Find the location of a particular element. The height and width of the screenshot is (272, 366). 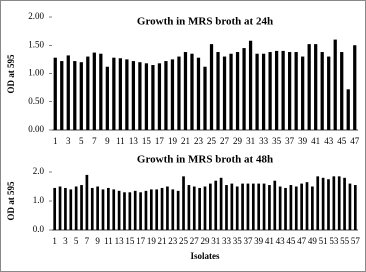

x-tick-label: 15 is located at coordinates (147, 141).